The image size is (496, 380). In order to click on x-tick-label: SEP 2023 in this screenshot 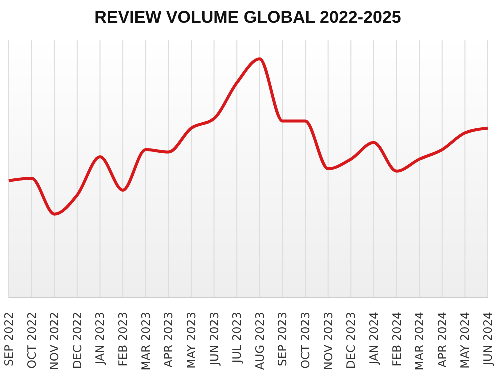, I will do `click(283, 339)`.